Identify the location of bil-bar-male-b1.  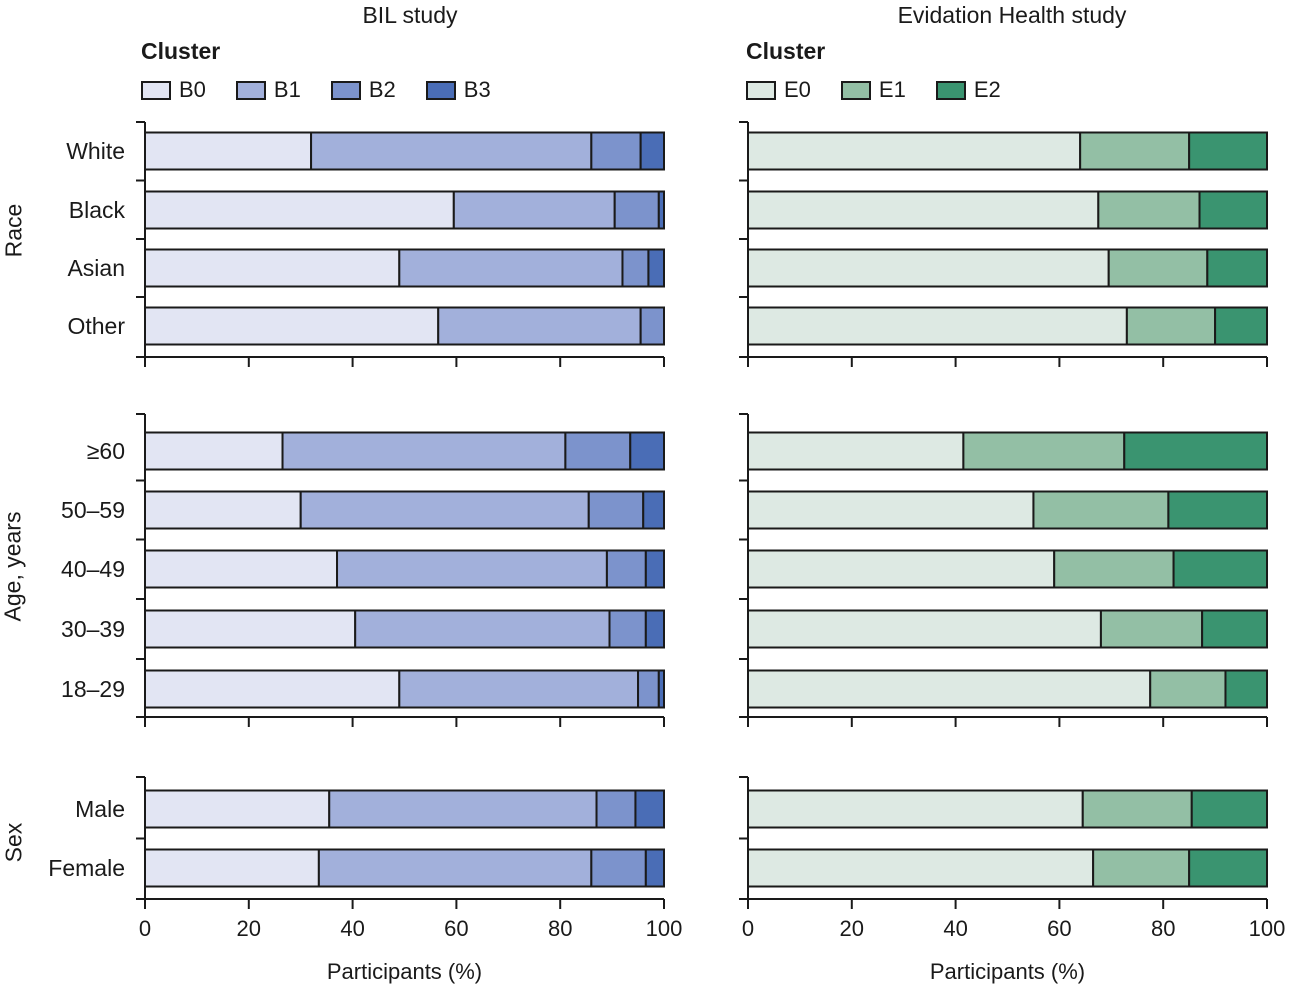
(463, 809).